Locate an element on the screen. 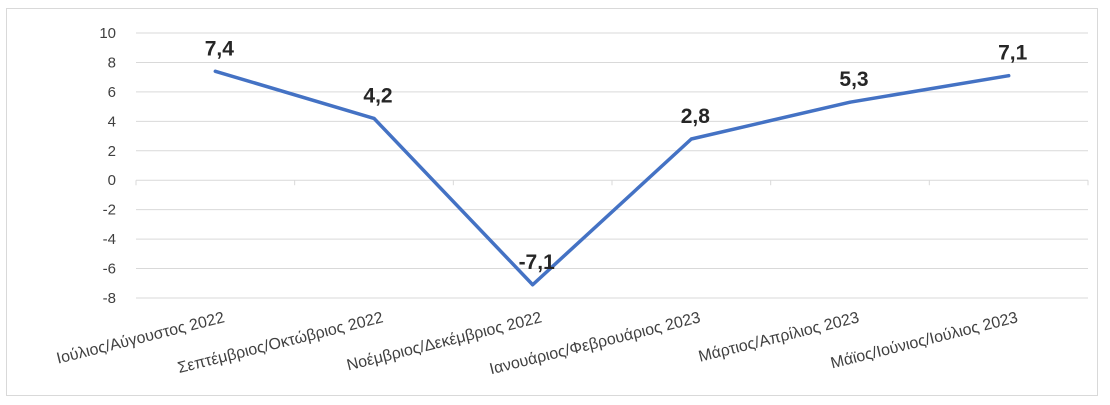 This screenshot has width=1110, height=405. y-tick-label: 10 is located at coordinates (107, 33).